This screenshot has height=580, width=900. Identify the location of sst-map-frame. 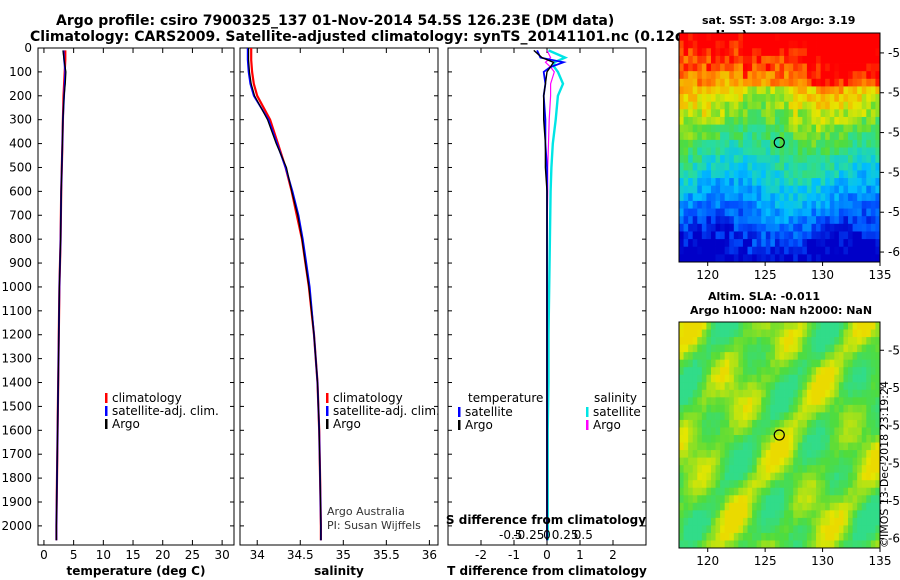
(779, 147).